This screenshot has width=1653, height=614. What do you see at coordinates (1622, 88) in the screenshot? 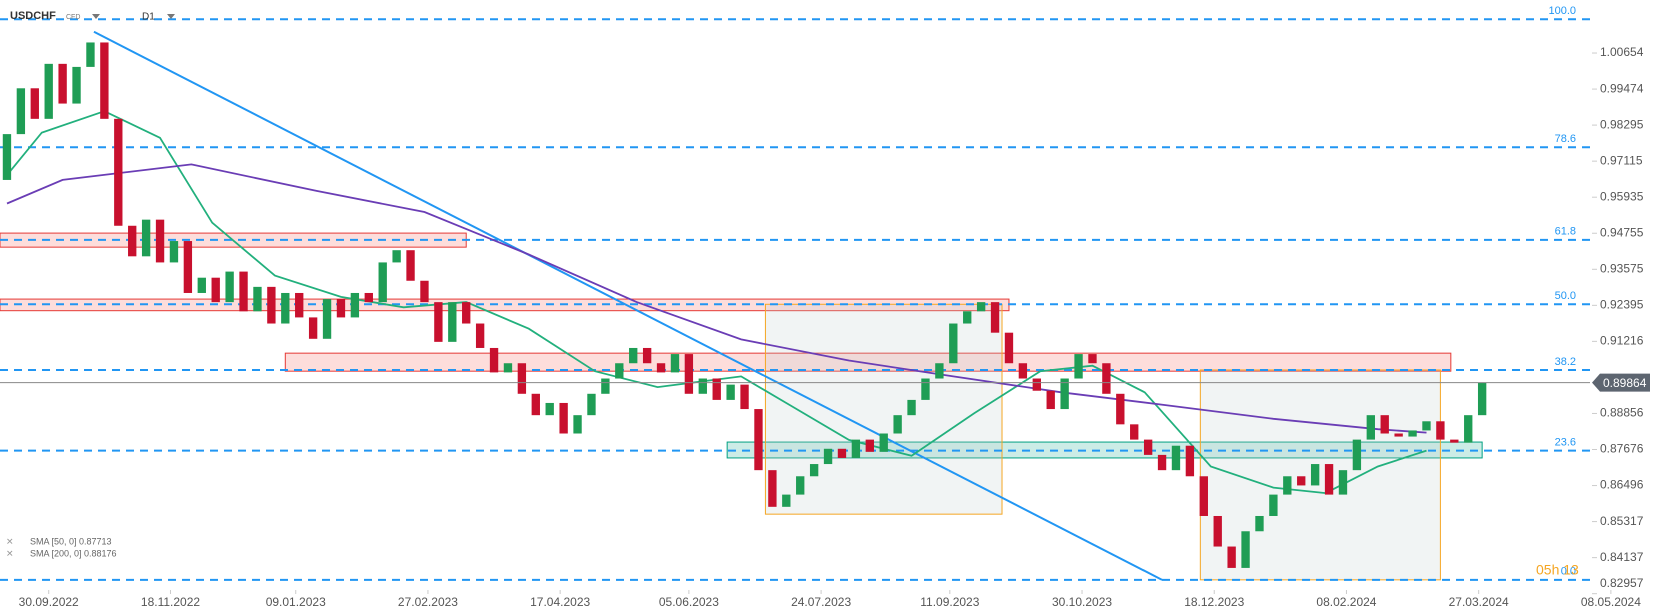
I see `y-tick-label: 0.99474` at bounding box center [1622, 88].